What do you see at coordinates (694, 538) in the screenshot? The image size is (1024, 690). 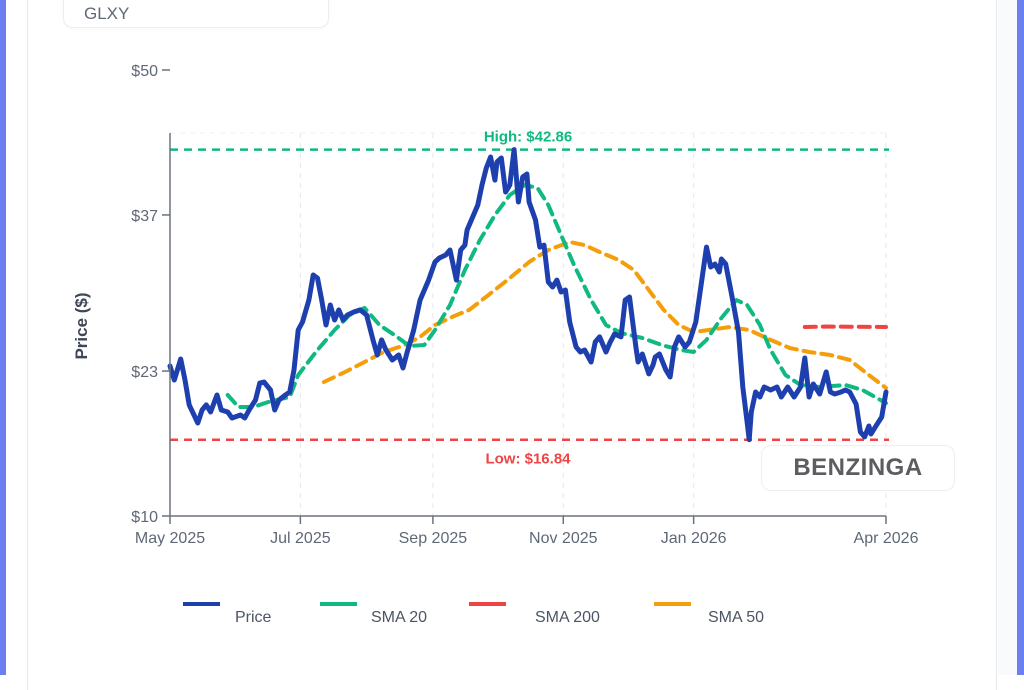 I see `x-tick-label: Jan 2026` at bounding box center [694, 538].